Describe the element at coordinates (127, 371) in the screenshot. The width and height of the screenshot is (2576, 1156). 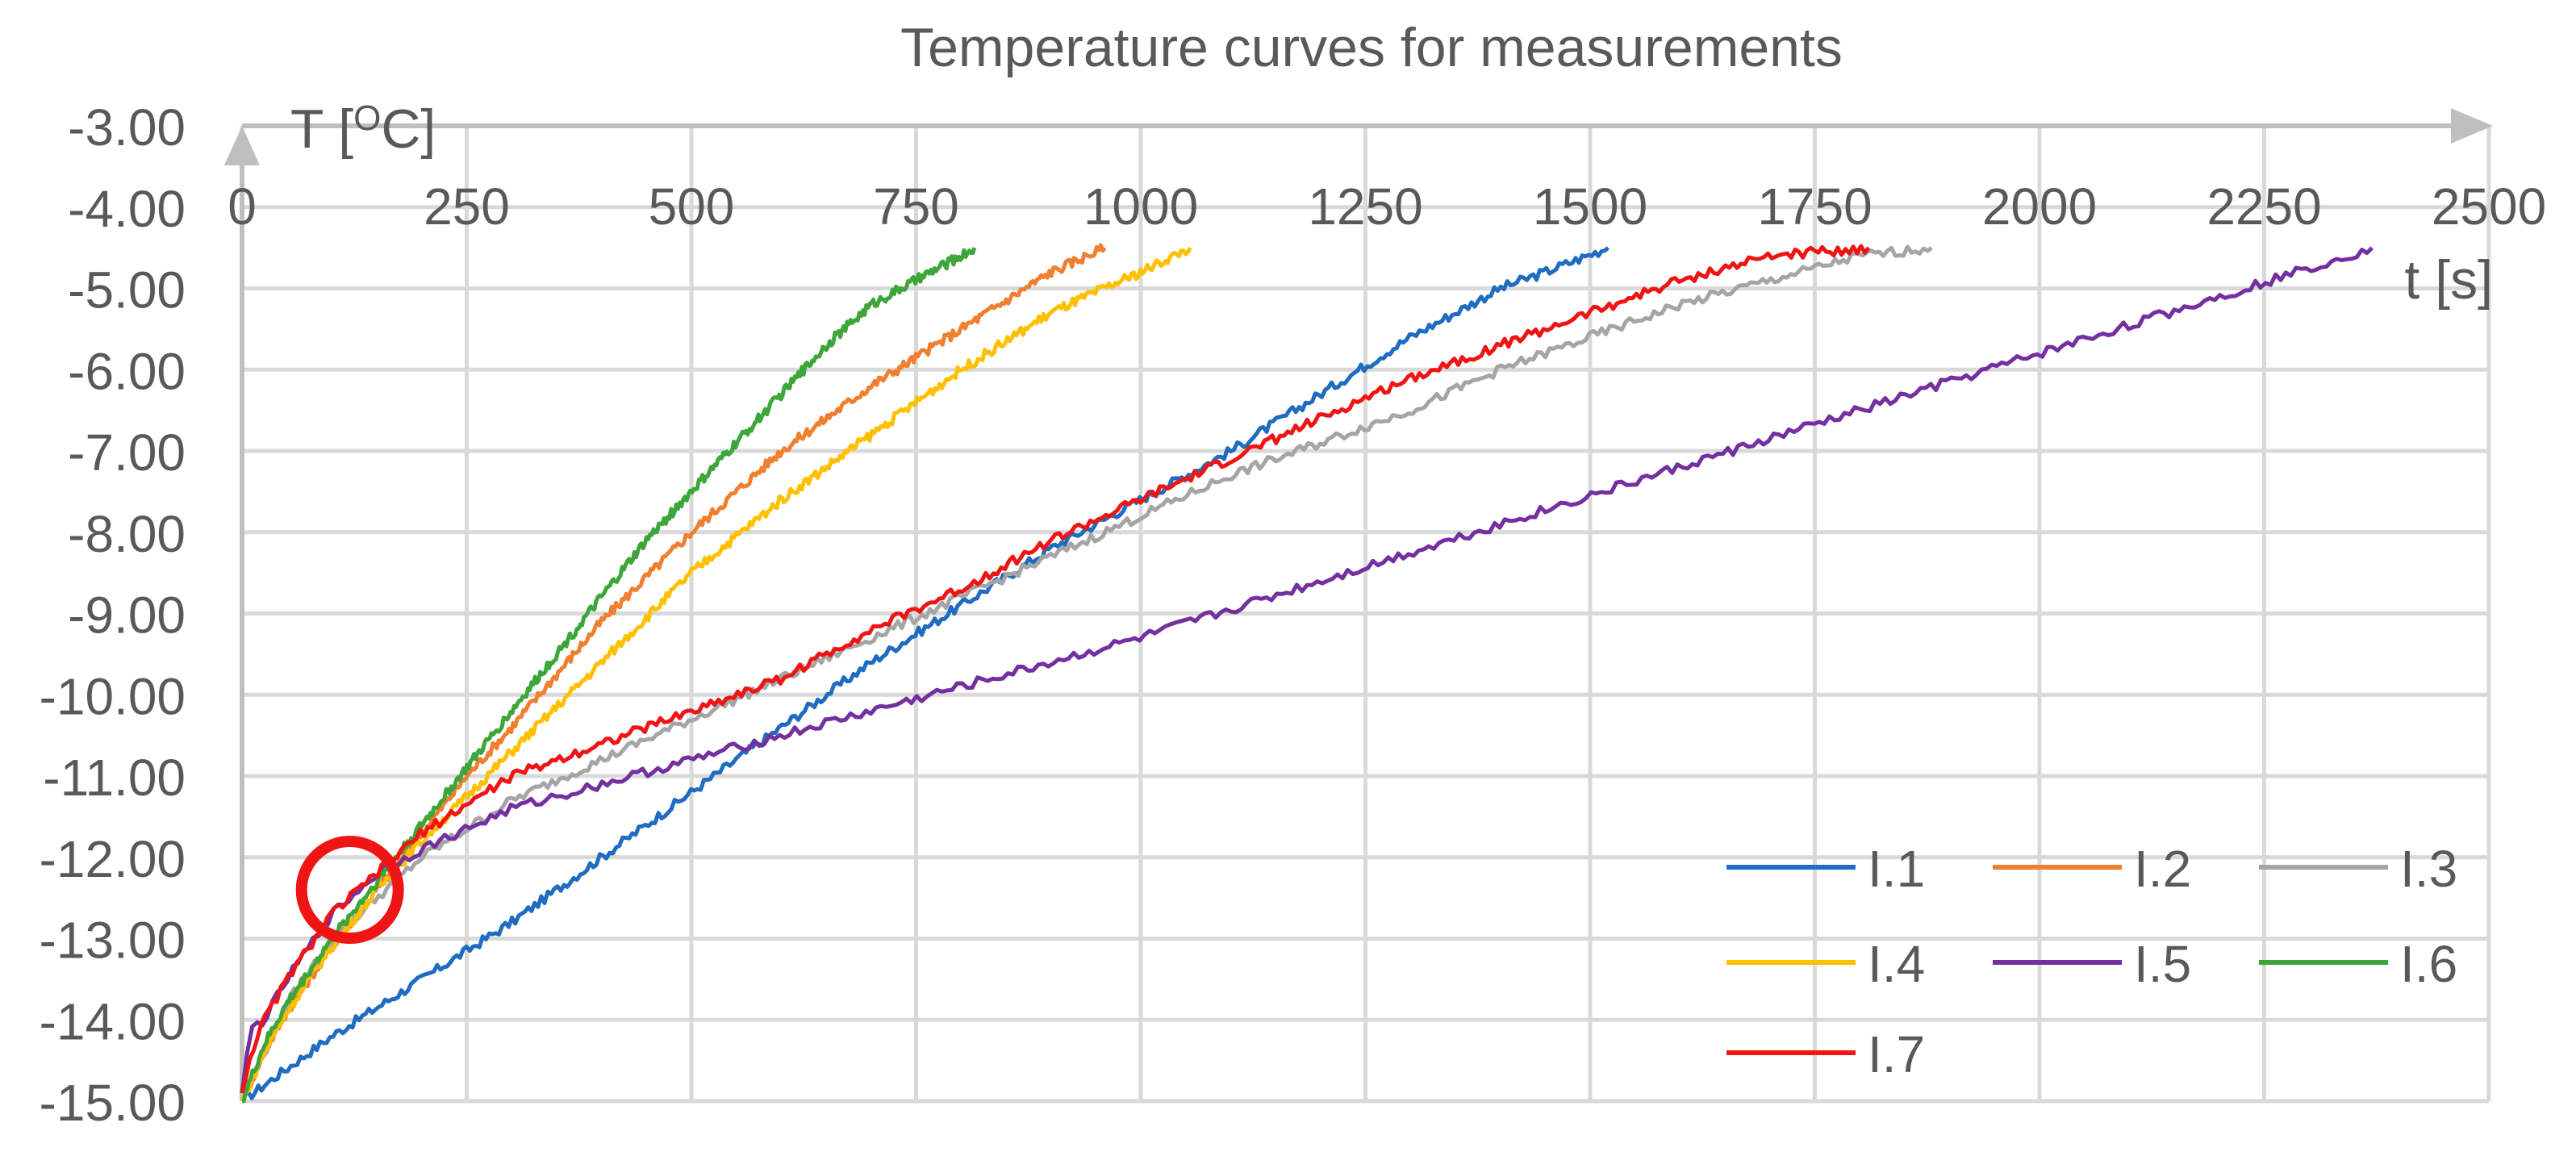
I see `y-tick-label: -6.00` at that location.